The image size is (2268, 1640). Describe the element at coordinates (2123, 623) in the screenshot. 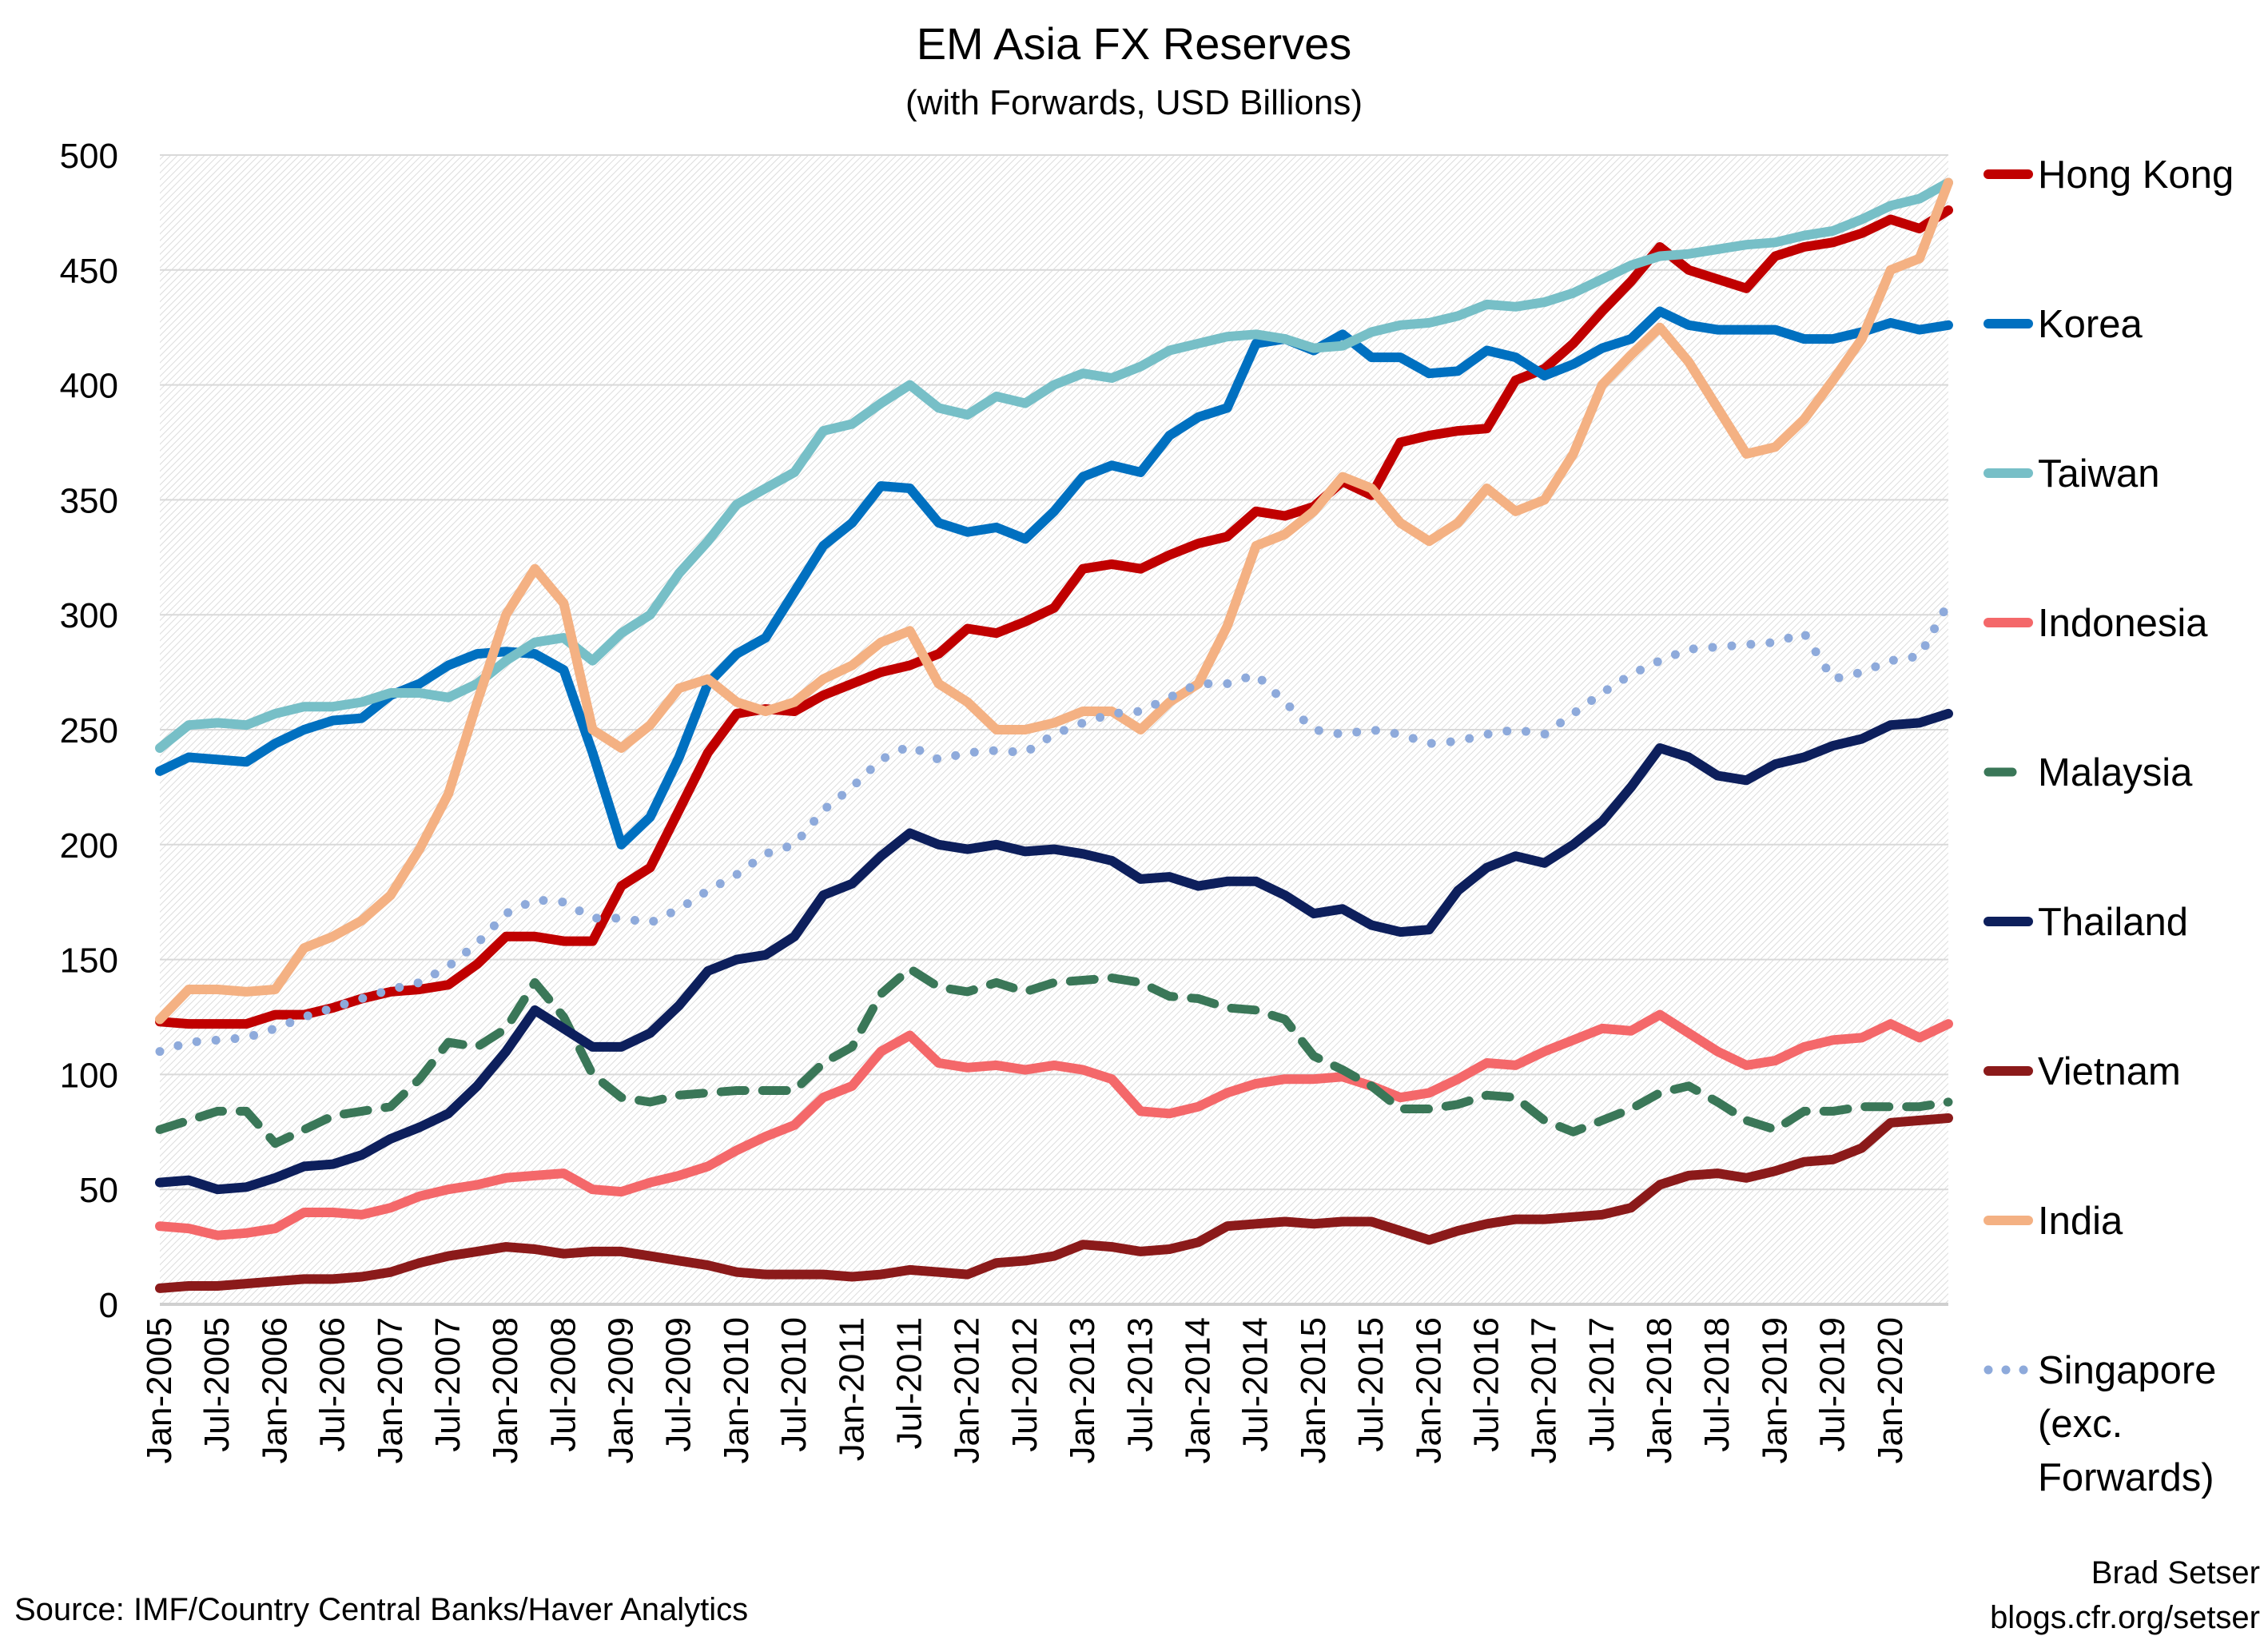

I see `legend-label: Indonesia` at that location.